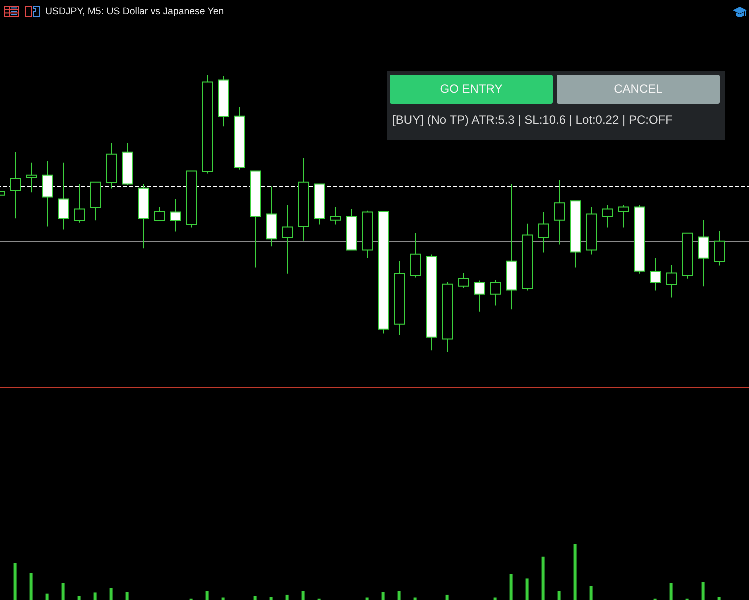 The width and height of the screenshot is (749, 600). I want to click on annotation: CANCEL, so click(638, 89).